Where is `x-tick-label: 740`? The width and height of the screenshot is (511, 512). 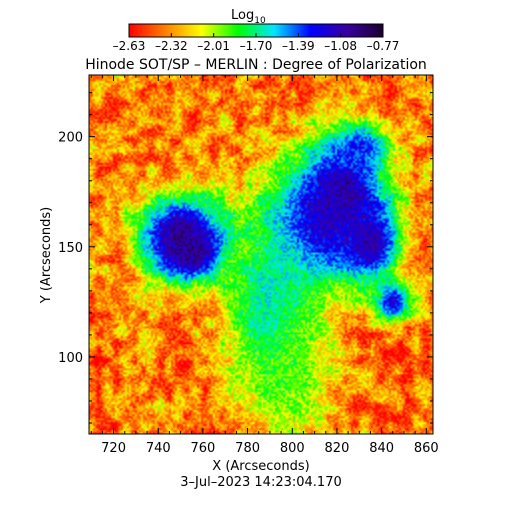 x-tick-label: 740 is located at coordinates (158, 448).